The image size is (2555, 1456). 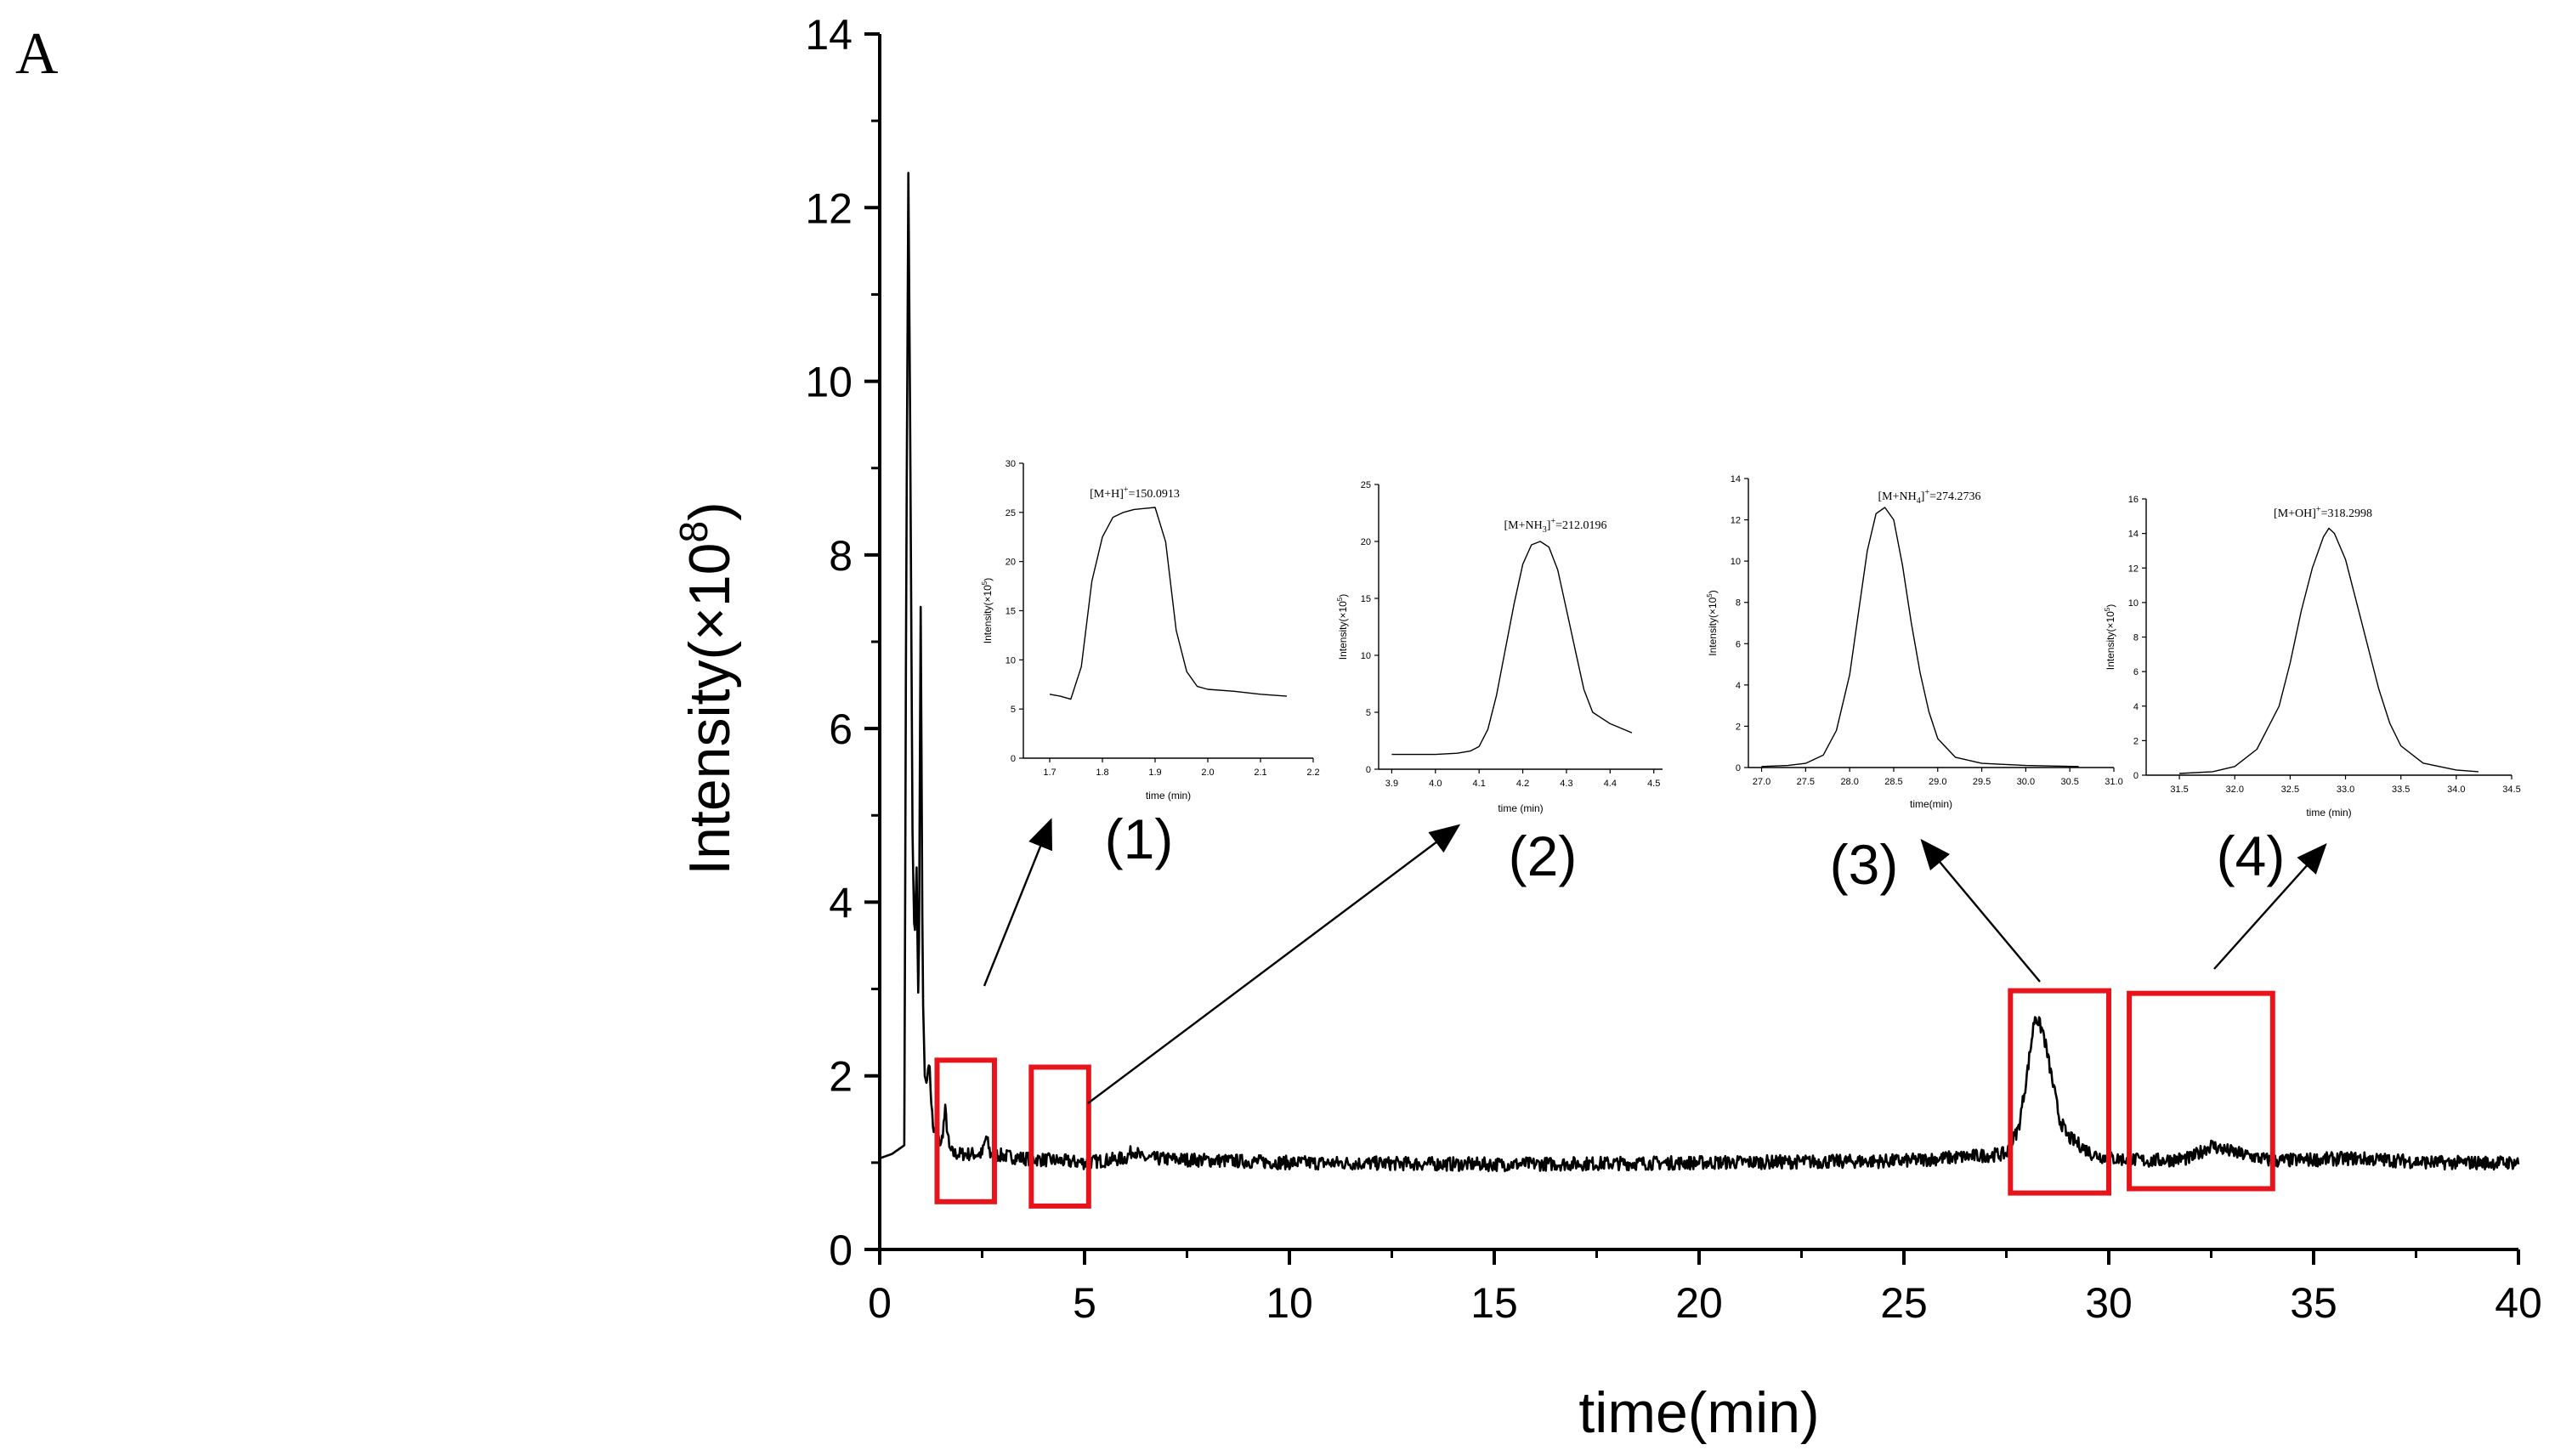 What do you see at coordinates (2133, 569) in the screenshot?
I see `inset4-y-tick-label: 12` at bounding box center [2133, 569].